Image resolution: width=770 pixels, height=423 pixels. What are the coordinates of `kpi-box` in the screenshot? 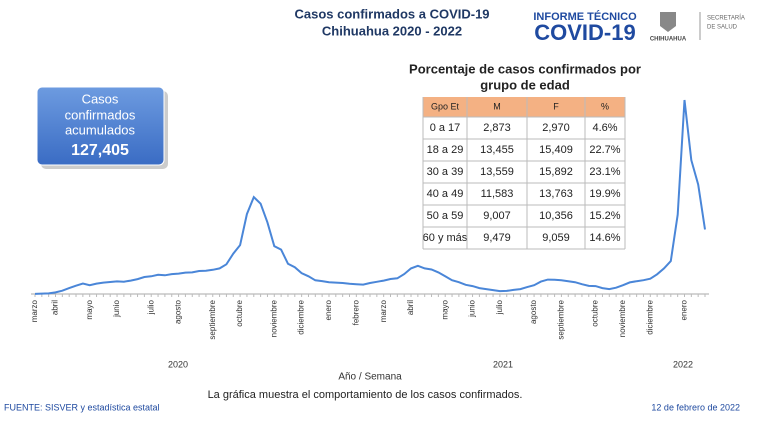 It's located at (100, 126).